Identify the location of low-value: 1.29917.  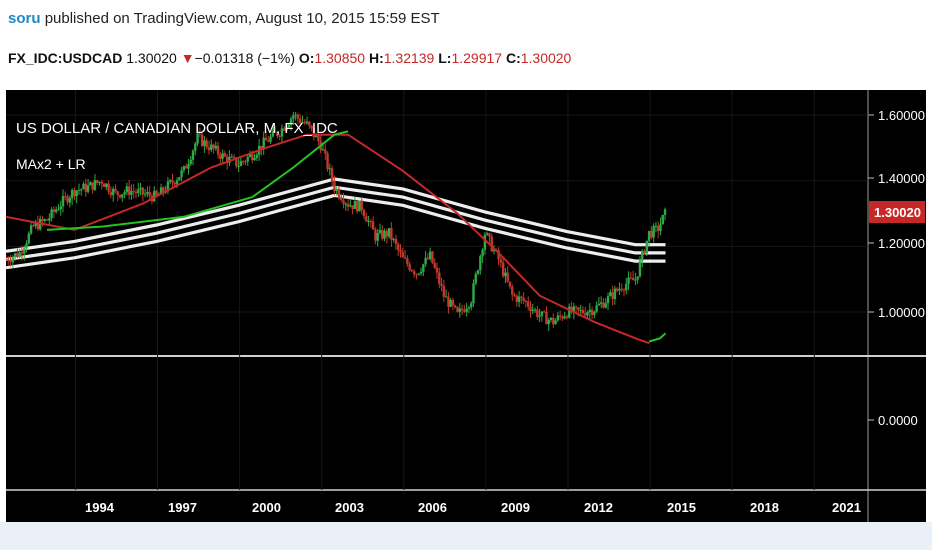
(477, 58).